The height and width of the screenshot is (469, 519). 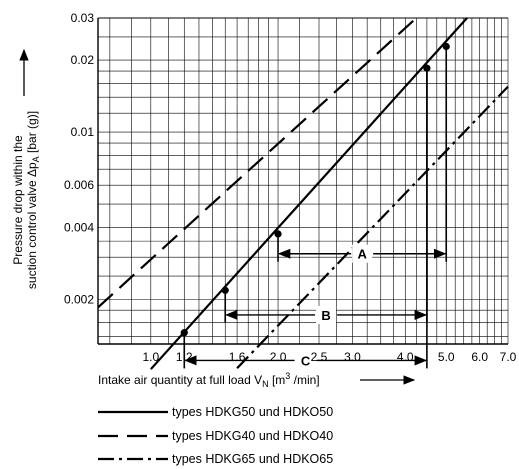 What do you see at coordinates (319, 357) in the screenshot?
I see `x-tick-label: 2.5` at bounding box center [319, 357].